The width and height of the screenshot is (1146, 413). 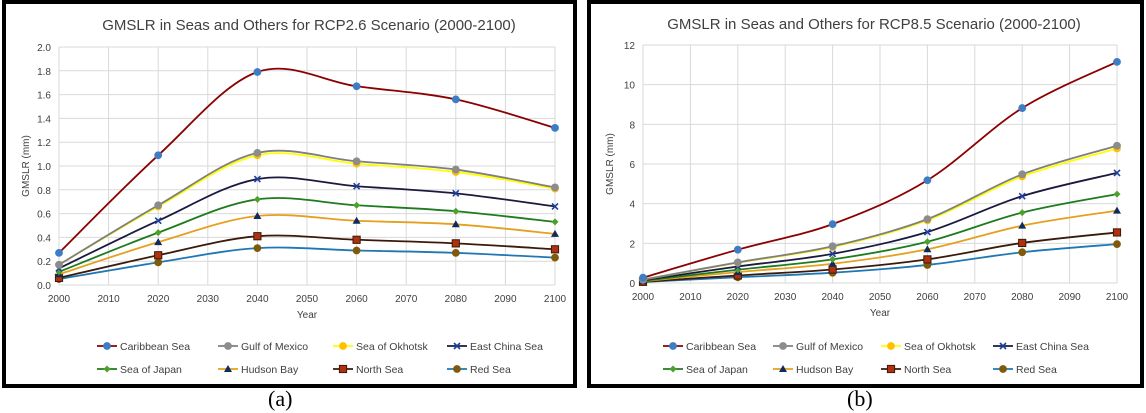 I want to click on legend-label-north-sea: North Sea, so click(x=927, y=370).